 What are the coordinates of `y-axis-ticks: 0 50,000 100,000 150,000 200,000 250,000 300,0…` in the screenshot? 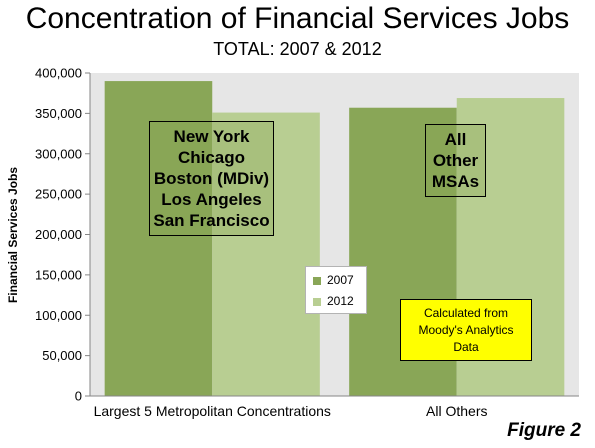 It's located at (62, 235).